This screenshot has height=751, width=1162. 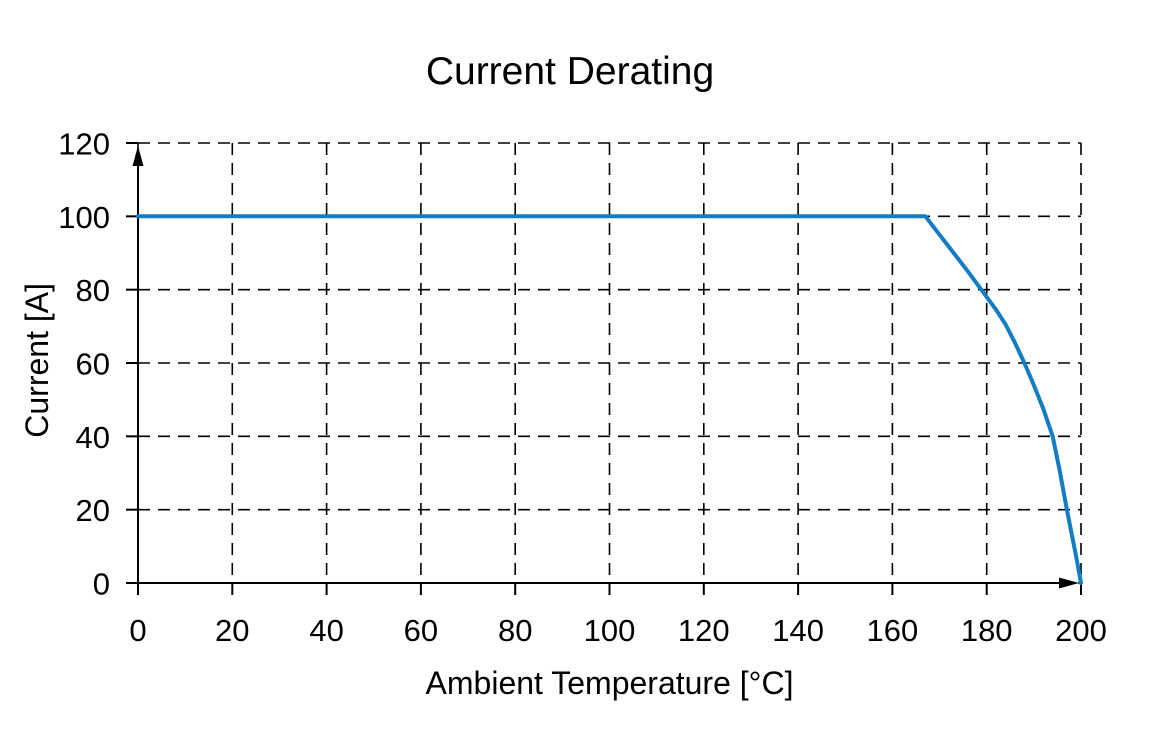 I want to click on x-tick-label: 80, so click(x=515, y=630).